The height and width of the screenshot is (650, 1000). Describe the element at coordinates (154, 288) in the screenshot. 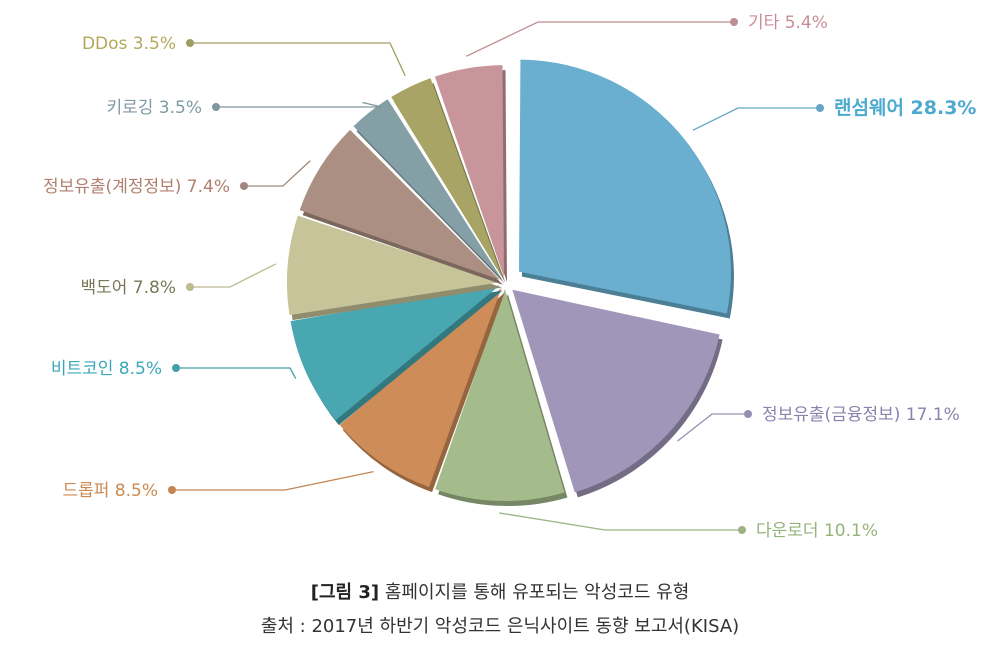

I see `slice-label-value: 7.8%` at that location.